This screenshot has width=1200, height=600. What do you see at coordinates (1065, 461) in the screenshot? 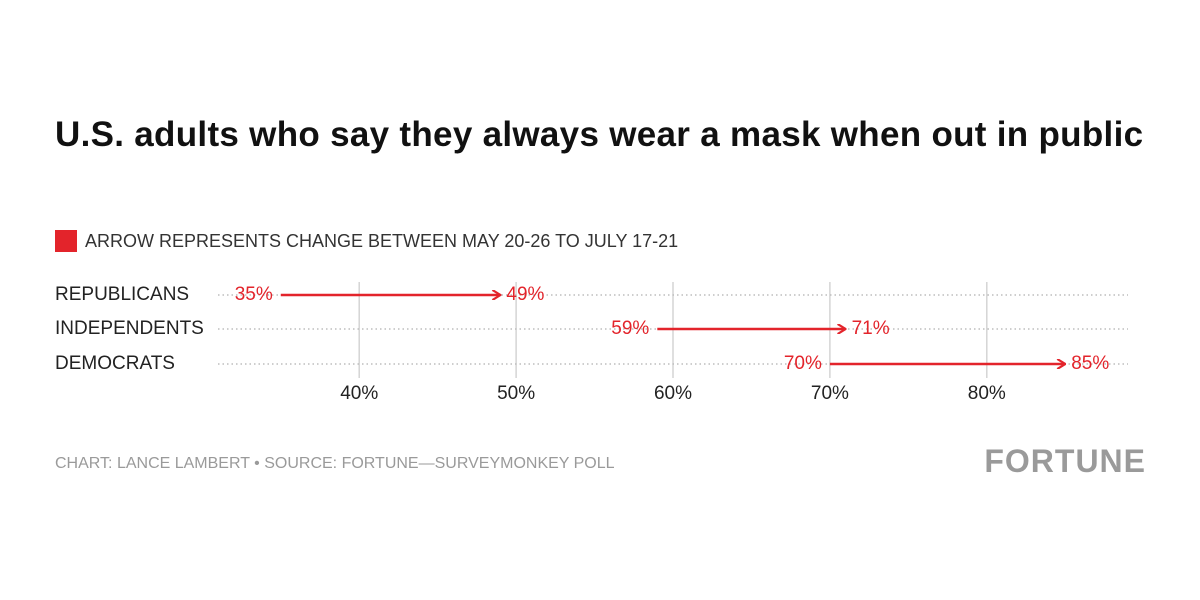
I see `brand-logo: FORTUNE` at bounding box center [1065, 461].